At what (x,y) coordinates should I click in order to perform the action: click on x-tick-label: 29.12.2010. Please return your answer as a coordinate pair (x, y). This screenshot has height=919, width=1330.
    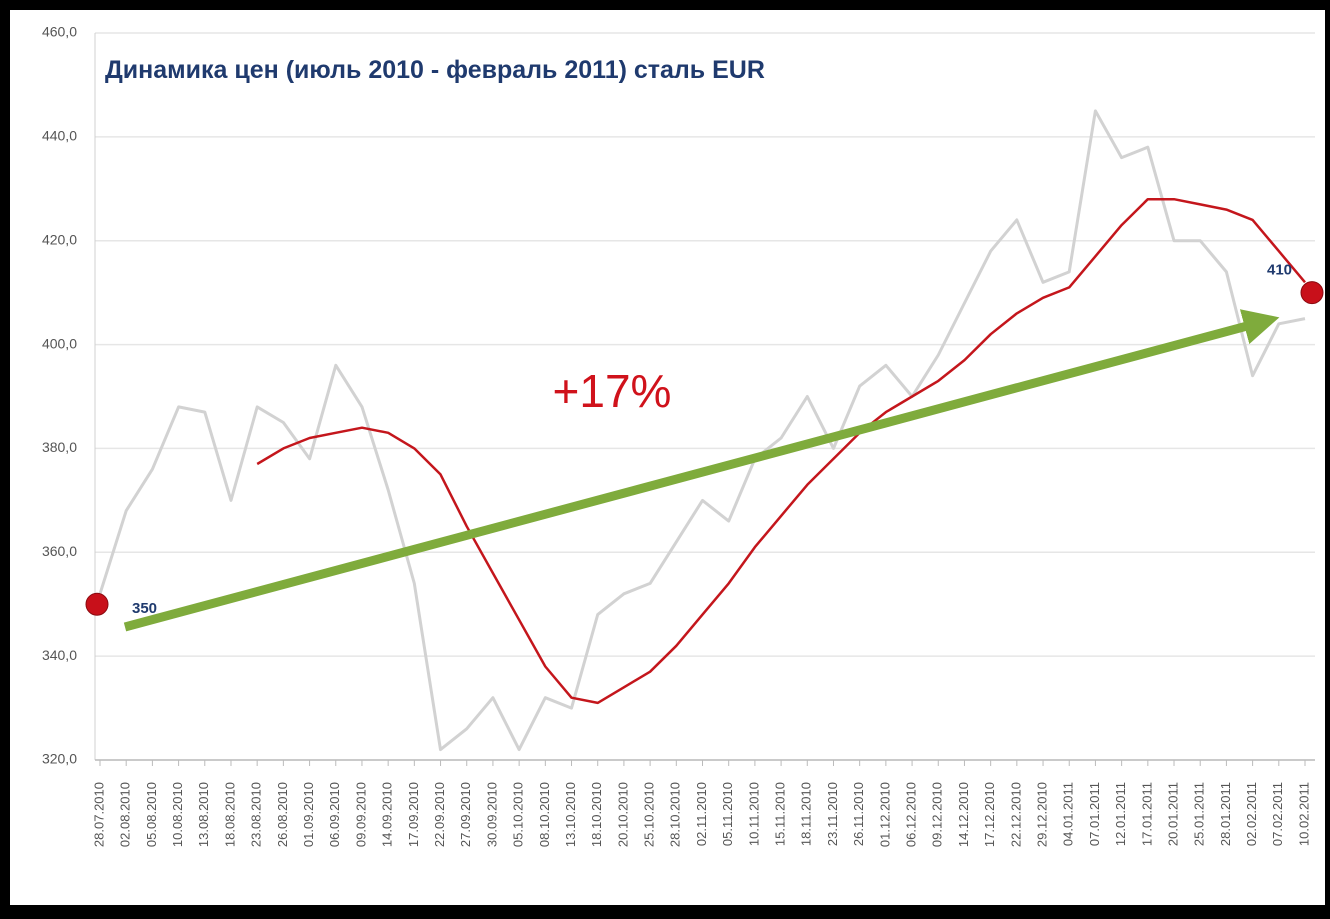
    Looking at the image, I should click on (1041, 814).